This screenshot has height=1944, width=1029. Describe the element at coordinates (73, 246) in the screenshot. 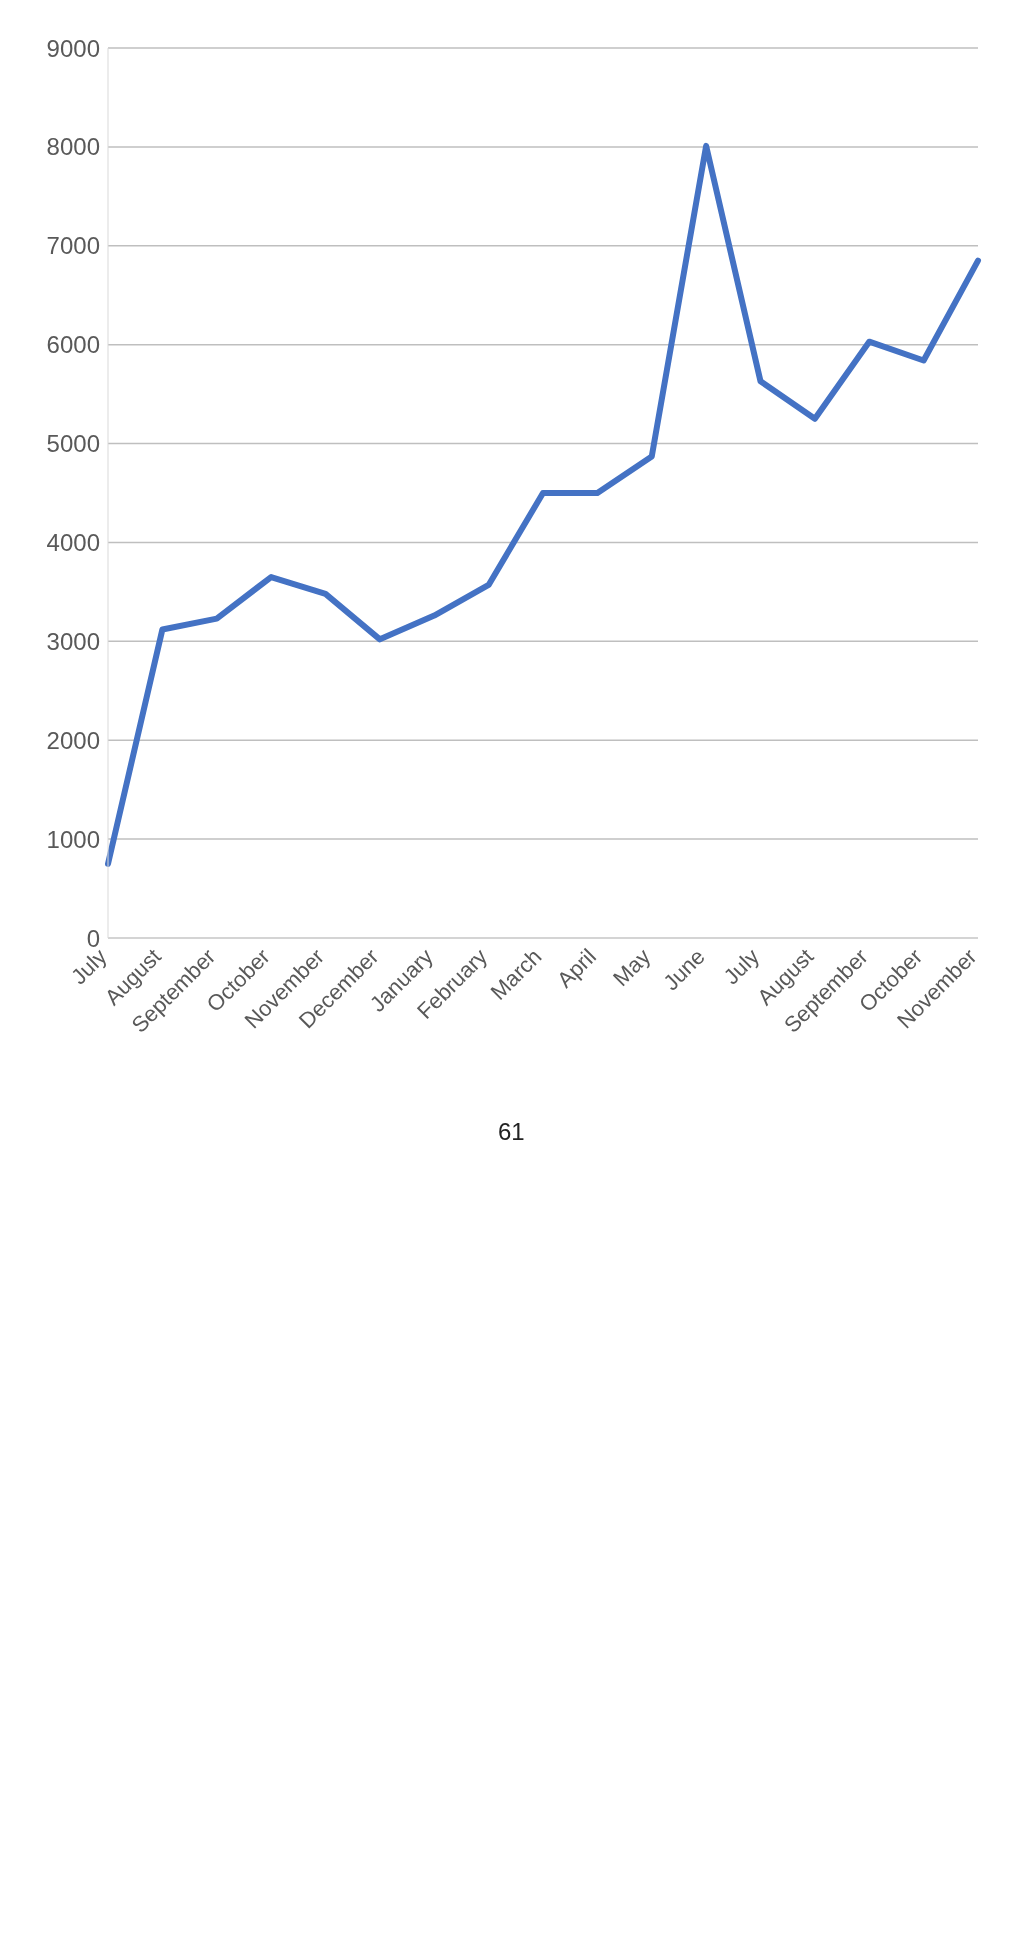

I see `y-tick-label: 7000` at that location.